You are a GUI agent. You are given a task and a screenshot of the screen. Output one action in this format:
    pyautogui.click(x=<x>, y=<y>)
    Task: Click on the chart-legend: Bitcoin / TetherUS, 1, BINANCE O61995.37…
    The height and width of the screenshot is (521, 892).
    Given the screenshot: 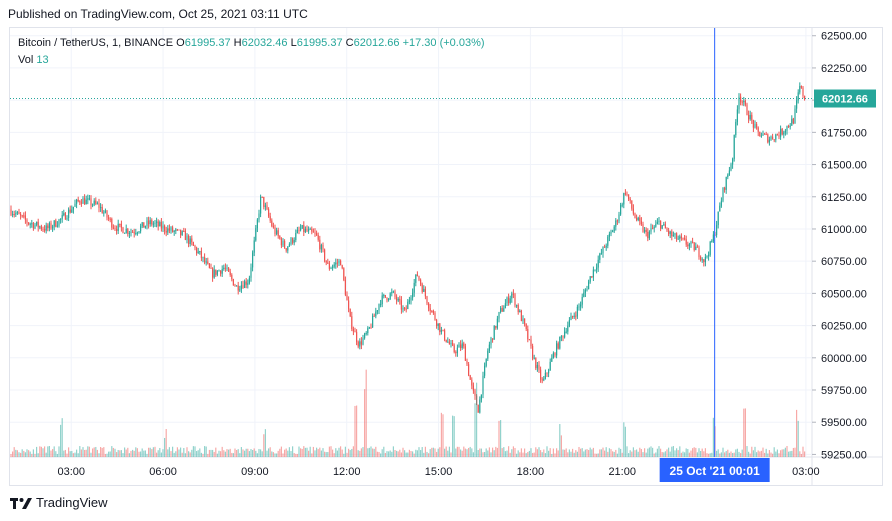 What is the action you would take?
    pyautogui.click(x=251, y=52)
    